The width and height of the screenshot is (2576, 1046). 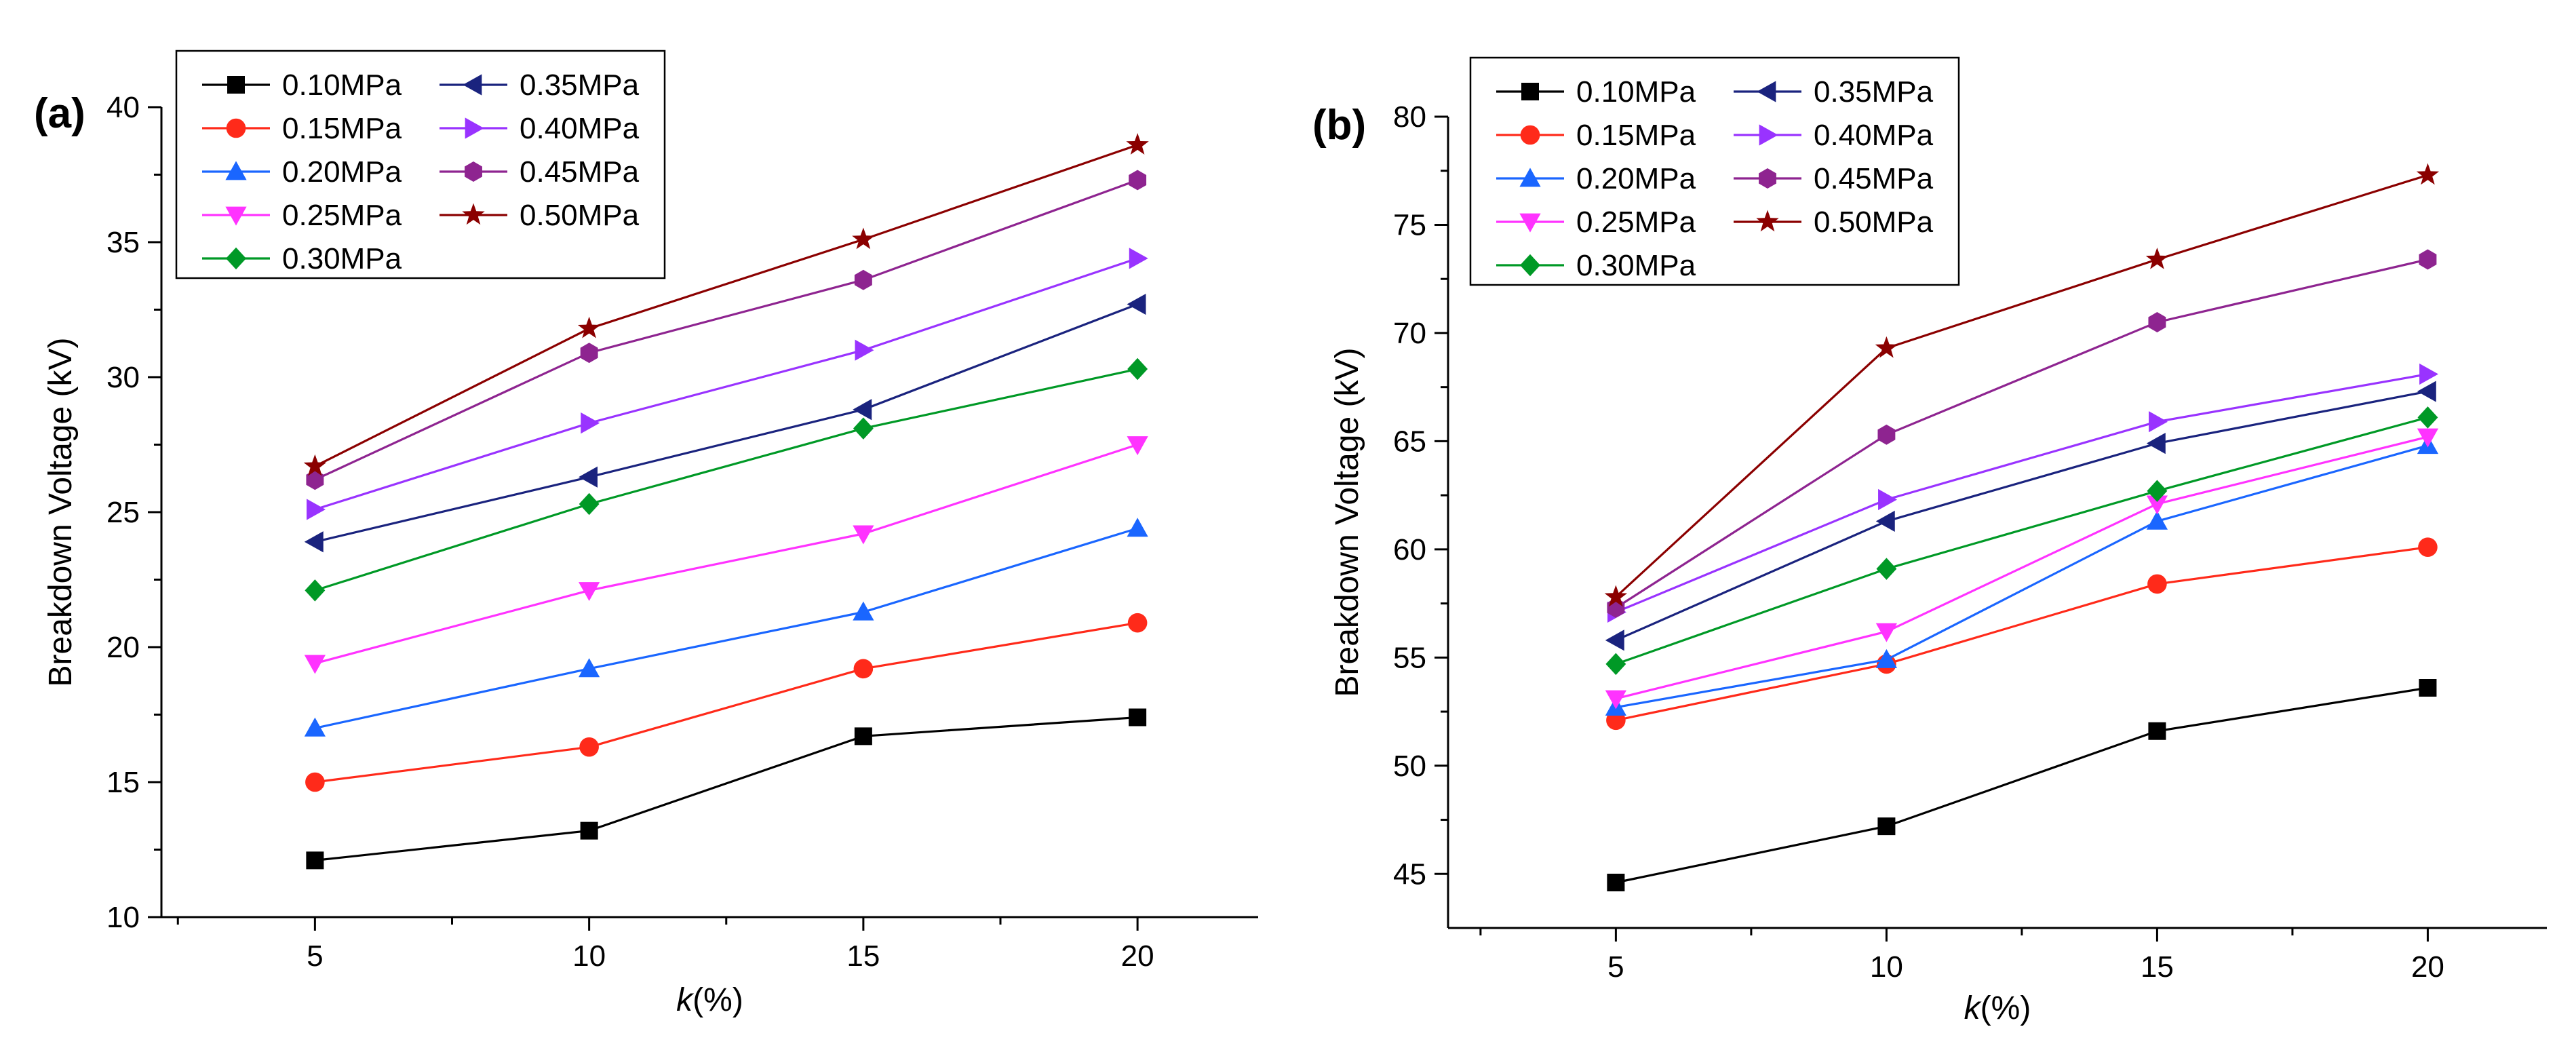 What do you see at coordinates (123, 378) in the screenshot?
I see `y-tick-label: 30` at bounding box center [123, 378].